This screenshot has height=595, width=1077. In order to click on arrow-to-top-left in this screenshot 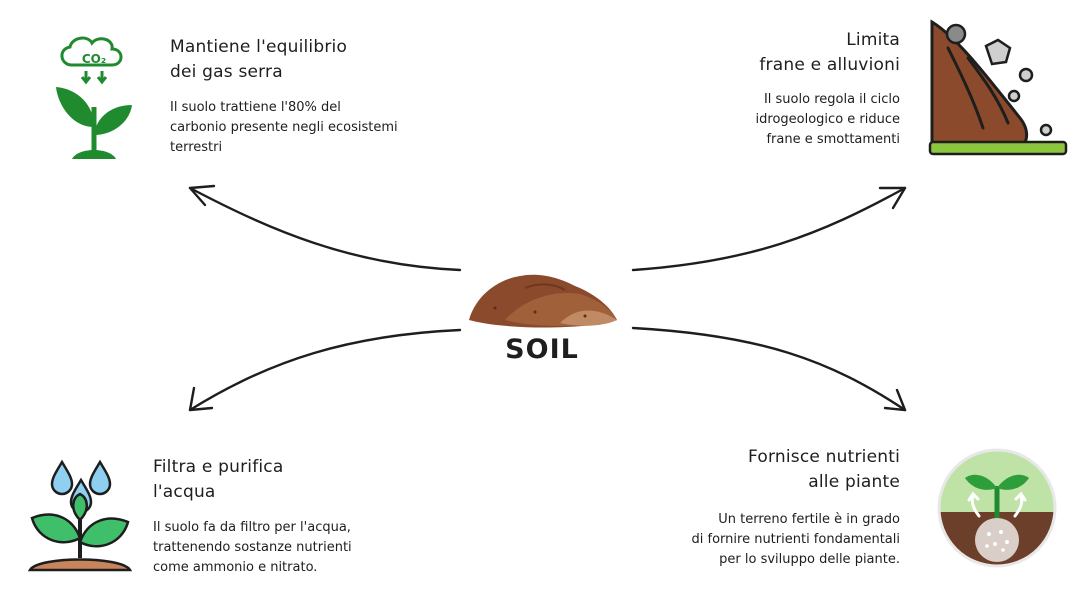, I will do `click(325, 229)`.